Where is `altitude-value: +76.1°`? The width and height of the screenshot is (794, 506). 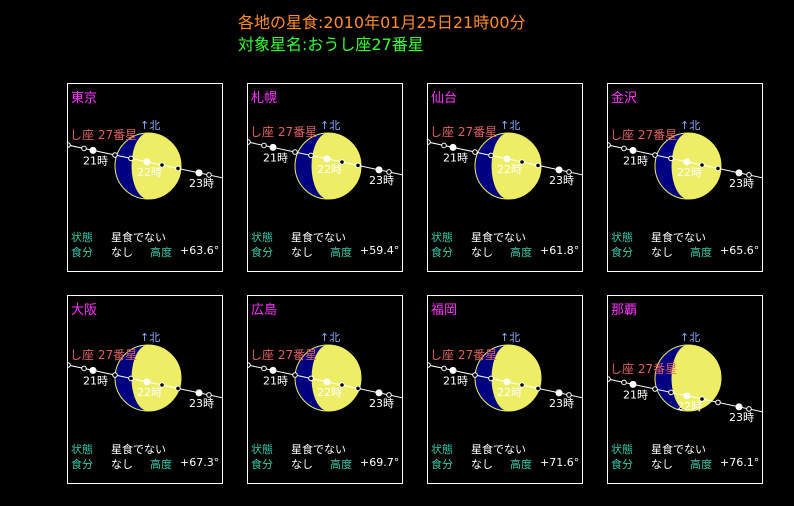 altitude-value: +76.1° is located at coordinates (740, 462).